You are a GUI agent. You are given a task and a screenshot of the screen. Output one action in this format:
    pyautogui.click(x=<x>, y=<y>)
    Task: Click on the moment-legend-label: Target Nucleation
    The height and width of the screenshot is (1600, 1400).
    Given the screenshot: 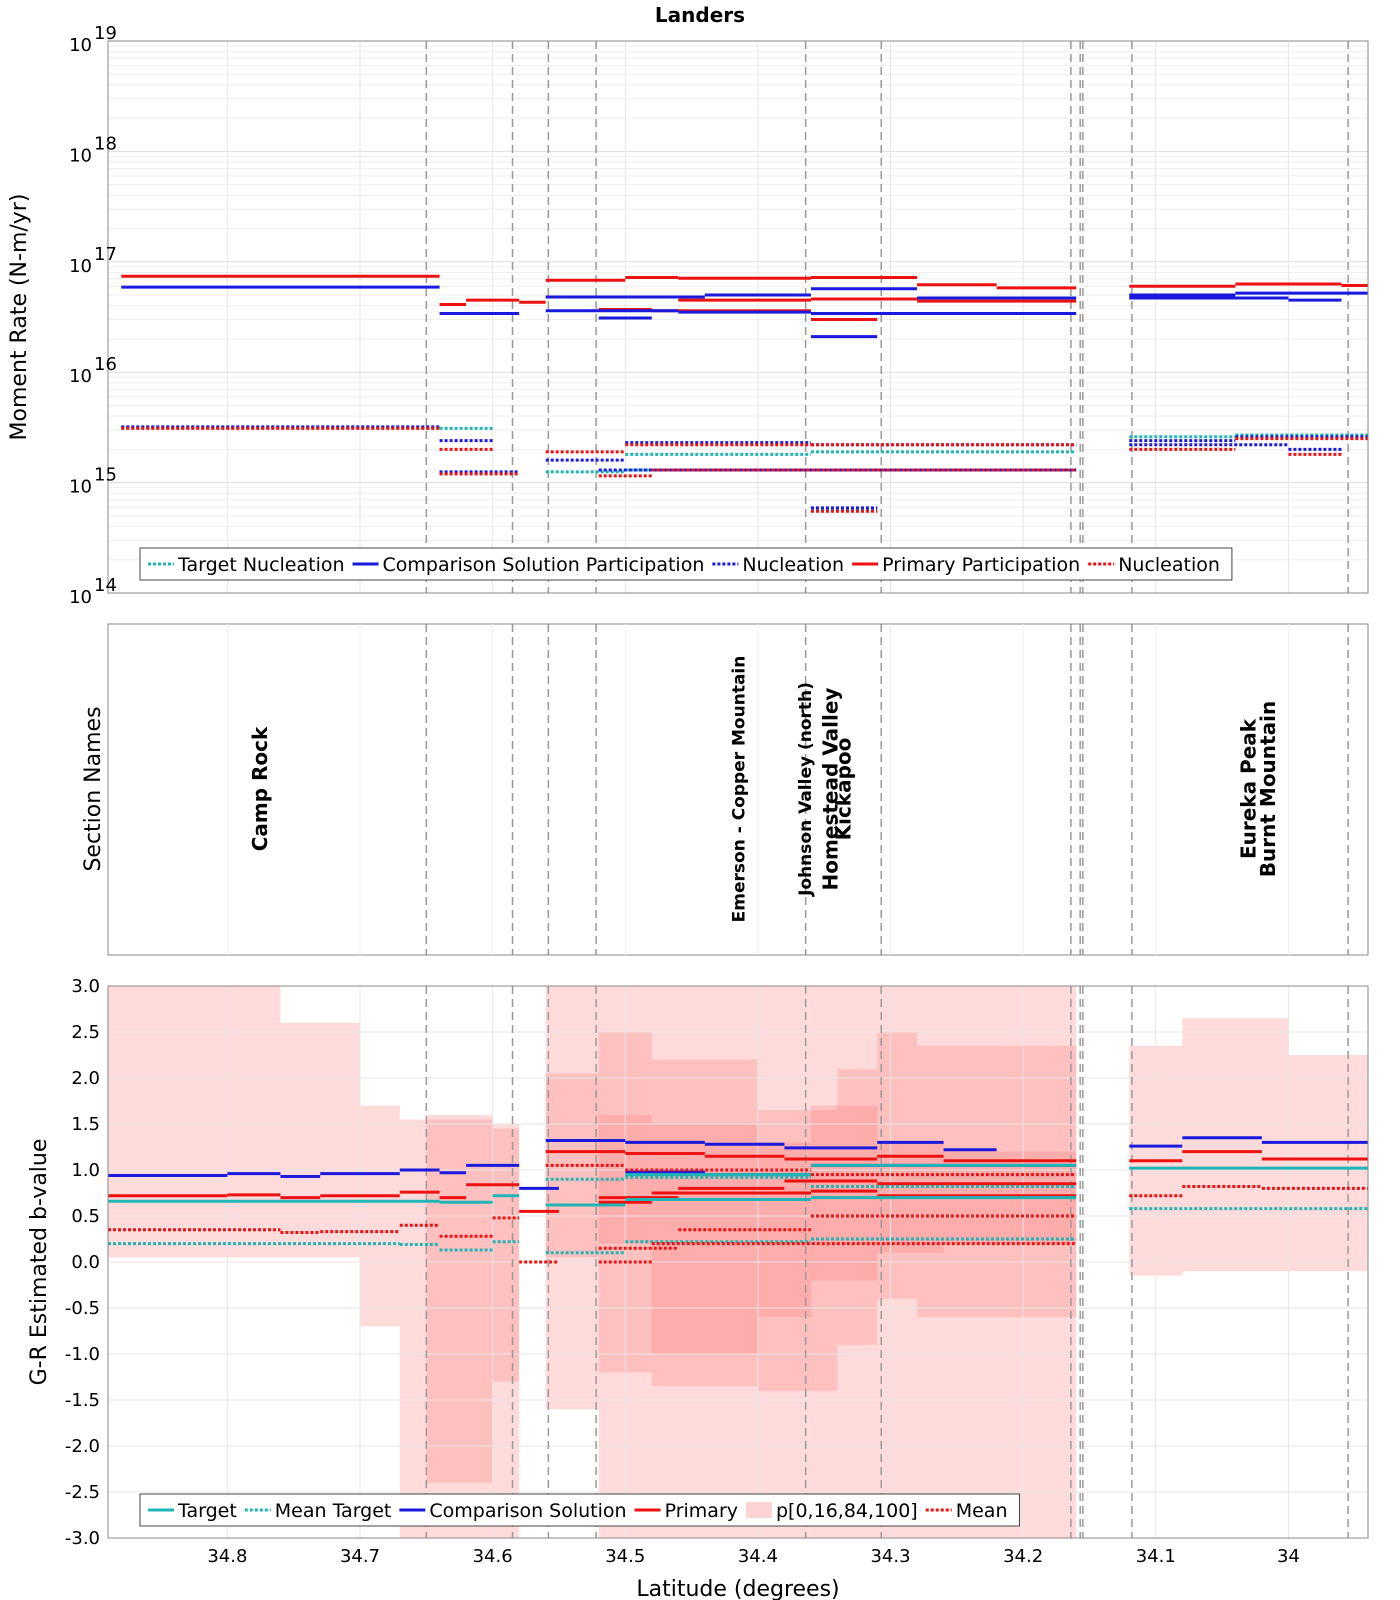 What is the action you would take?
    pyautogui.click(x=261, y=565)
    